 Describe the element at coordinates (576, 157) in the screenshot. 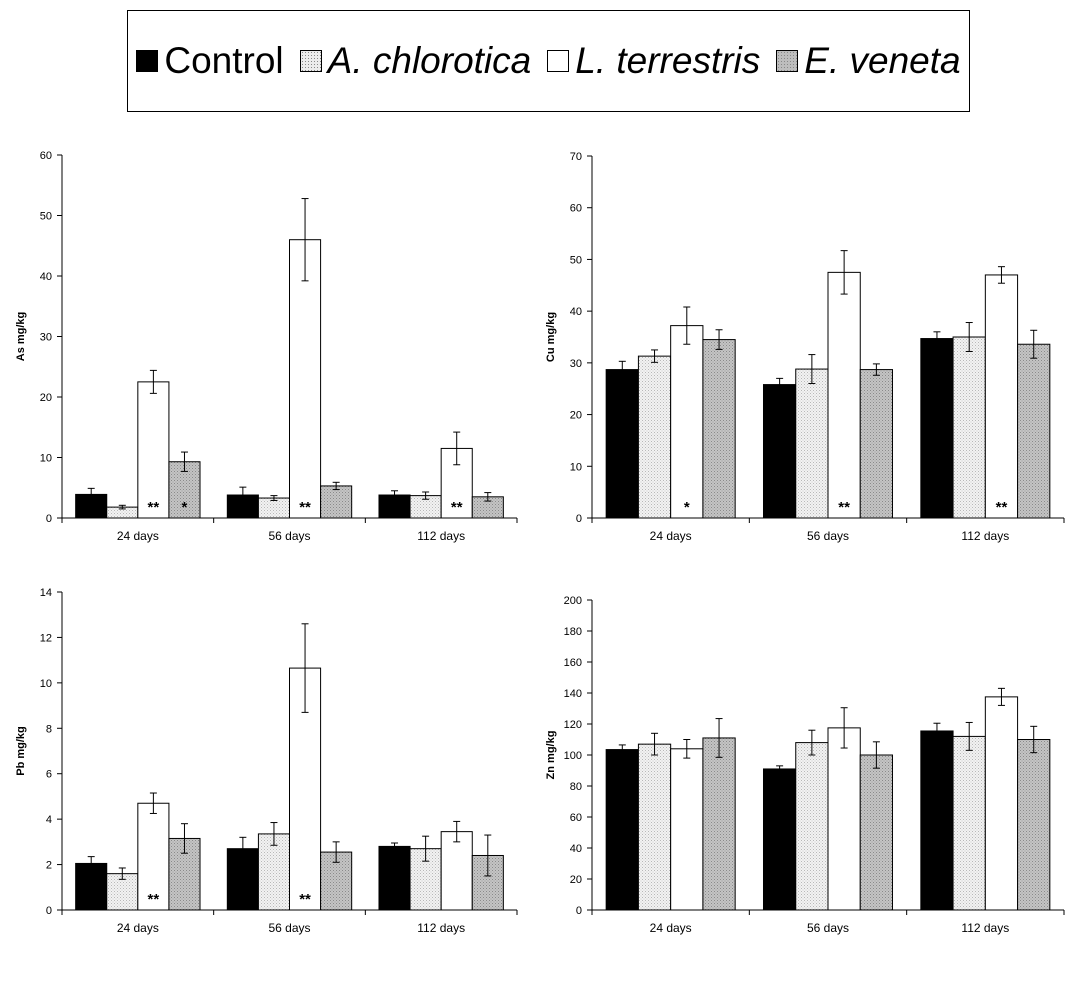

I see `y-tick-label: 70` at that location.